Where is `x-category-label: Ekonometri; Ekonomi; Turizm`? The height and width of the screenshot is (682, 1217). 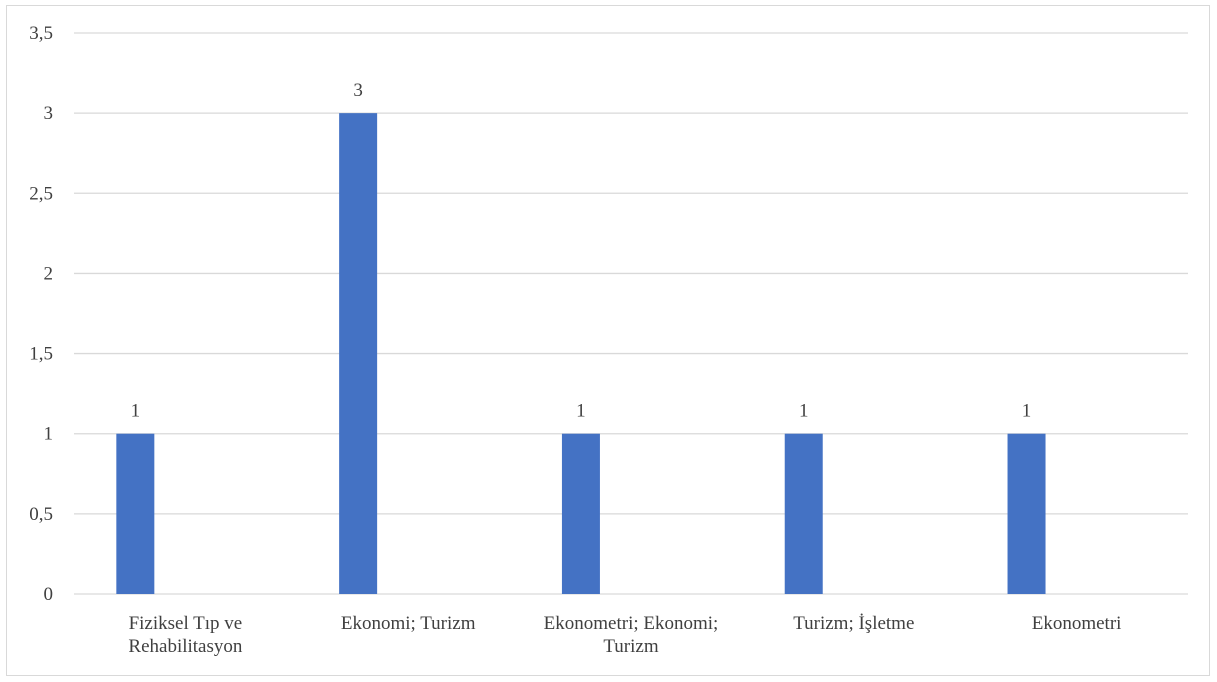
x-category-label: Ekonometri; Ekonomi; Turizm is located at coordinates (631, 635).